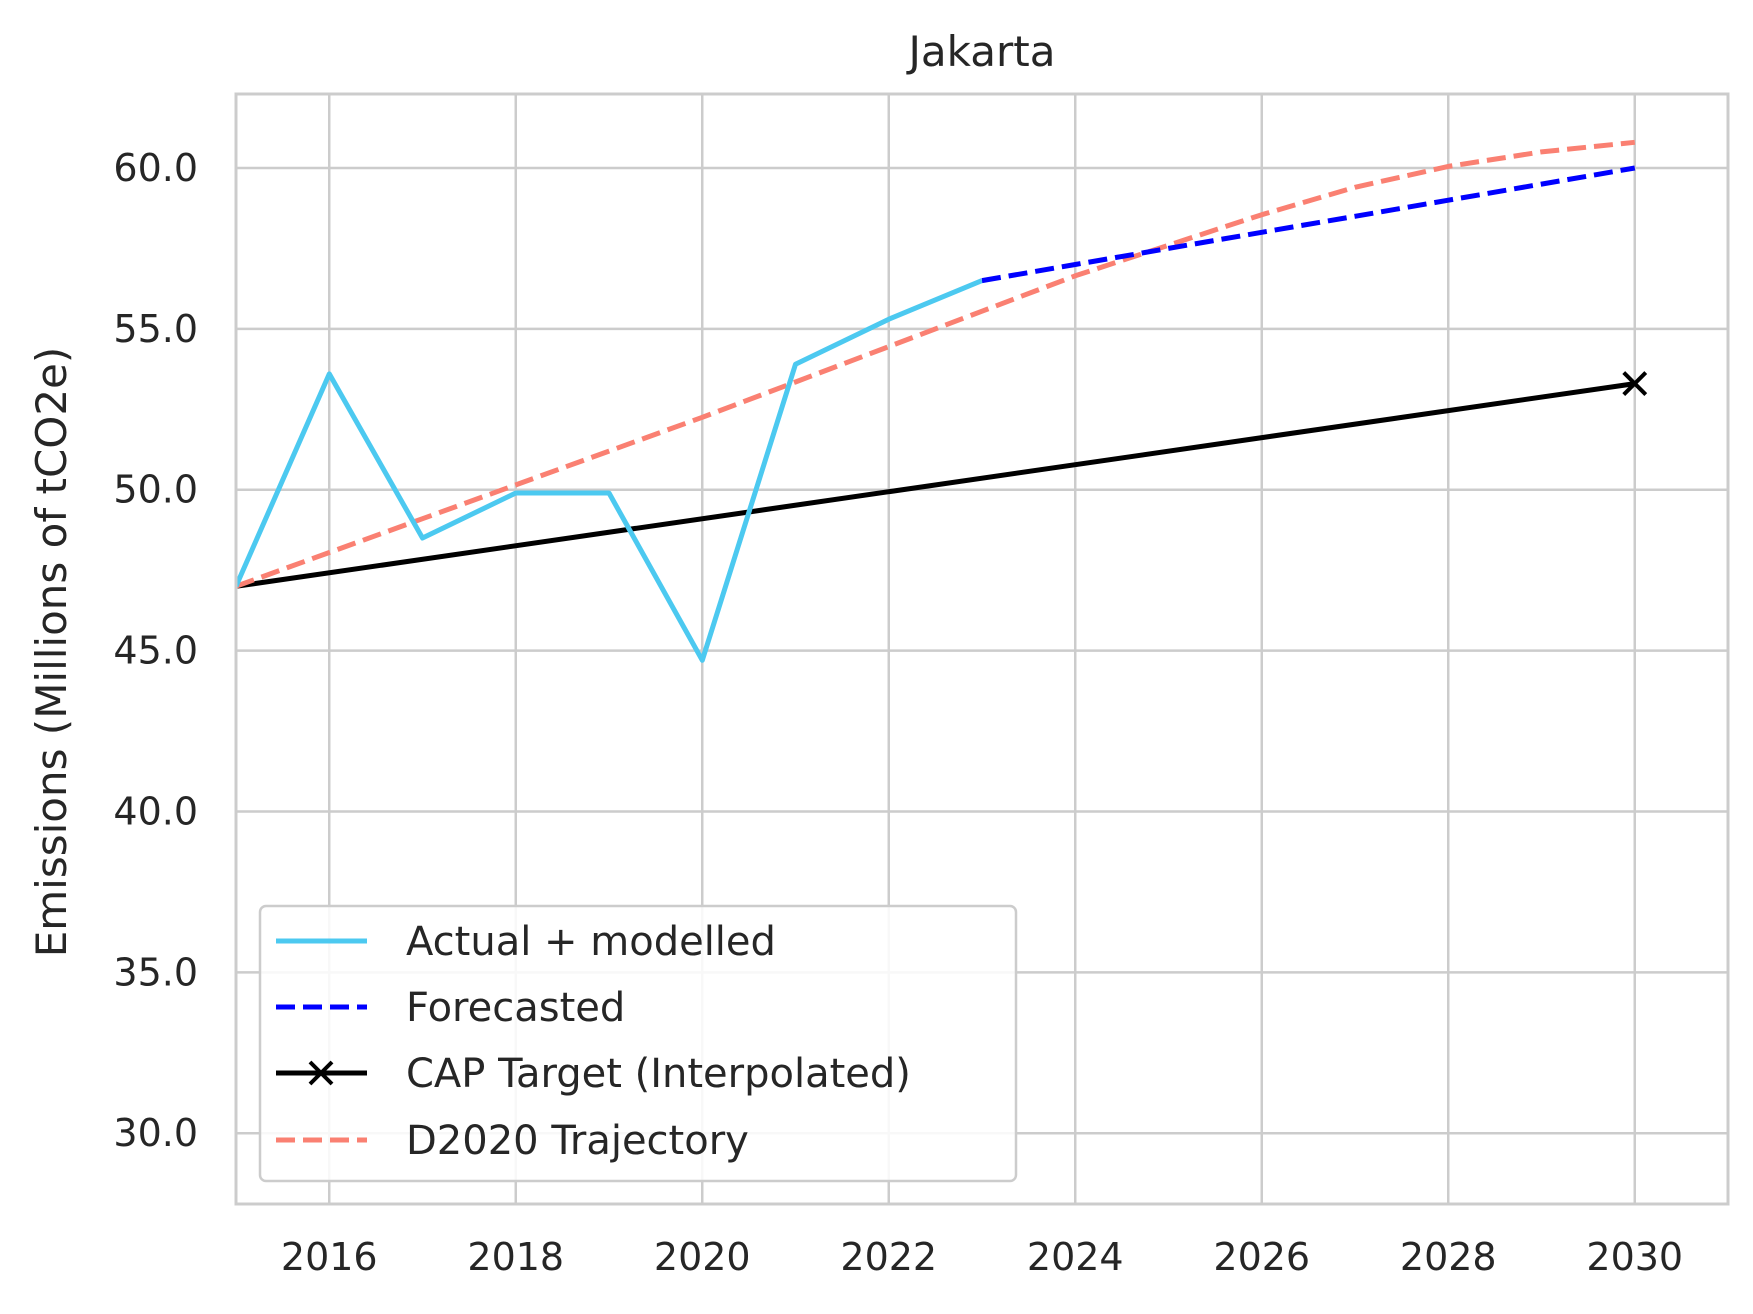 Image resolution: width=1753 pixels, height=1314 pixels. What do you see at coordinates (1634, 1257) in the screenshot?
I see `x-tick-label: 2030` at bounding box center [1634, 1257].